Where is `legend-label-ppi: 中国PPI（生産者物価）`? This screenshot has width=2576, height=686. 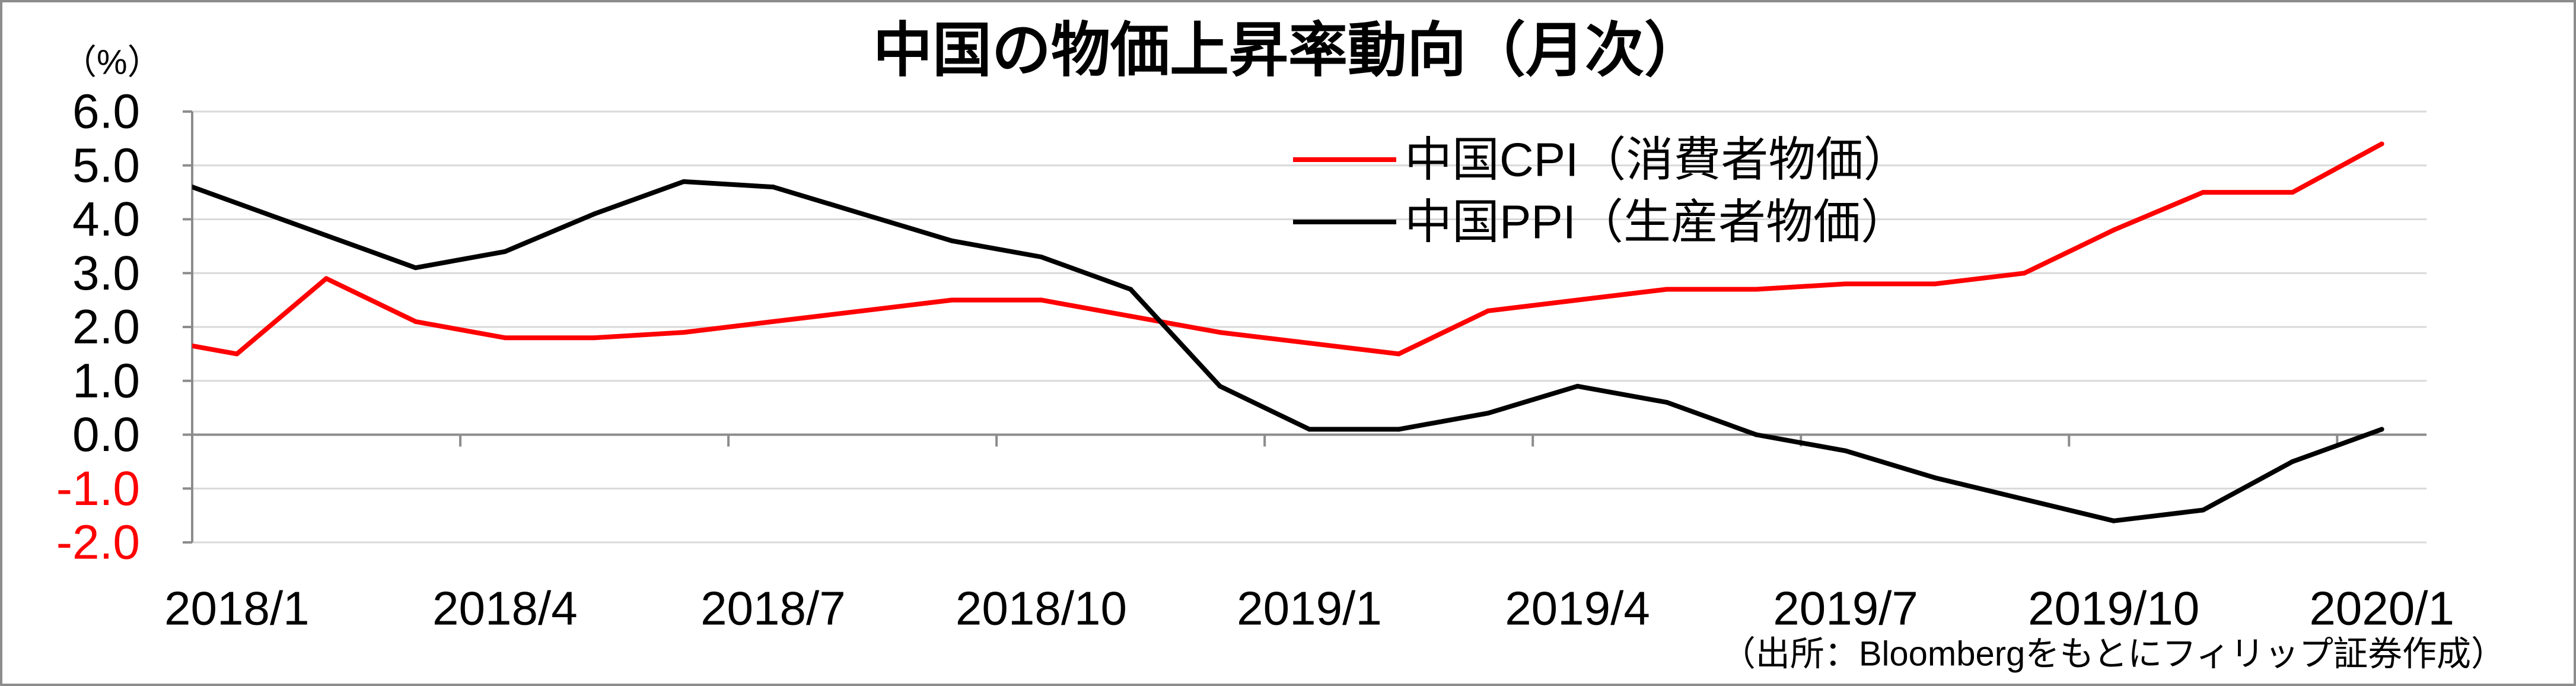 legend-label-ppi: 中国PPI（生産者物価） is located at coordinates (1656, 222).